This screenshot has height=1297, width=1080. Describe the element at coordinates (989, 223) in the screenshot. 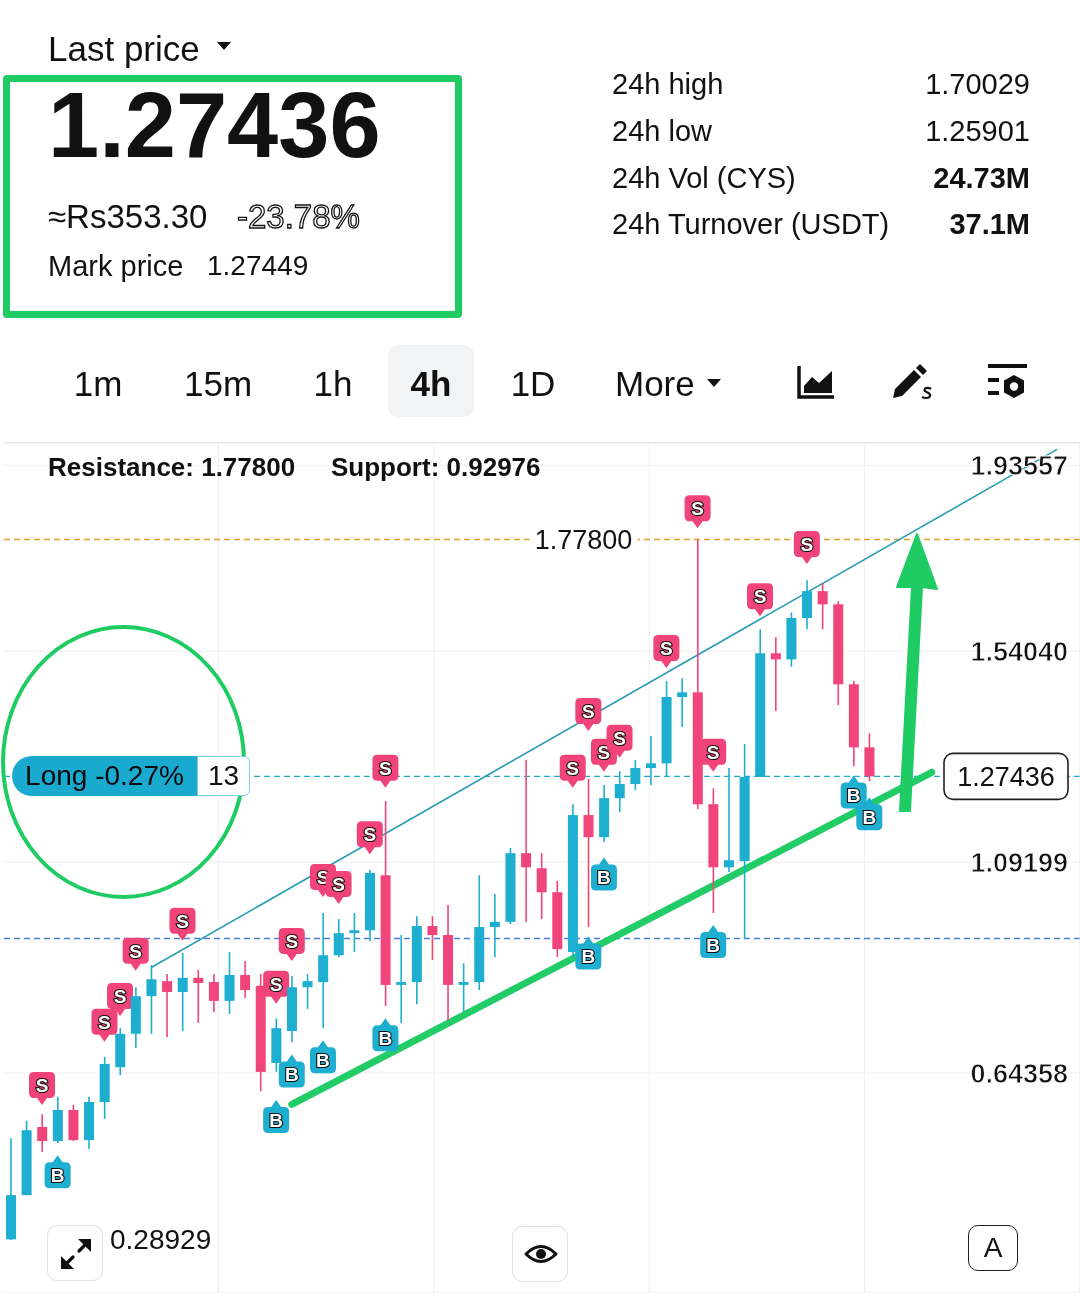

I see `text: 37.1M` at that location.